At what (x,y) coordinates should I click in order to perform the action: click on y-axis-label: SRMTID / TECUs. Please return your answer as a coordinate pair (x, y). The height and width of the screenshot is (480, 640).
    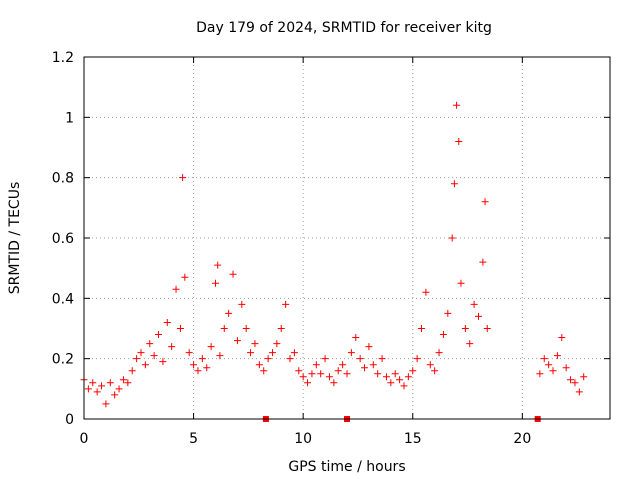
    Looking at the image, I should click on (15, 238).